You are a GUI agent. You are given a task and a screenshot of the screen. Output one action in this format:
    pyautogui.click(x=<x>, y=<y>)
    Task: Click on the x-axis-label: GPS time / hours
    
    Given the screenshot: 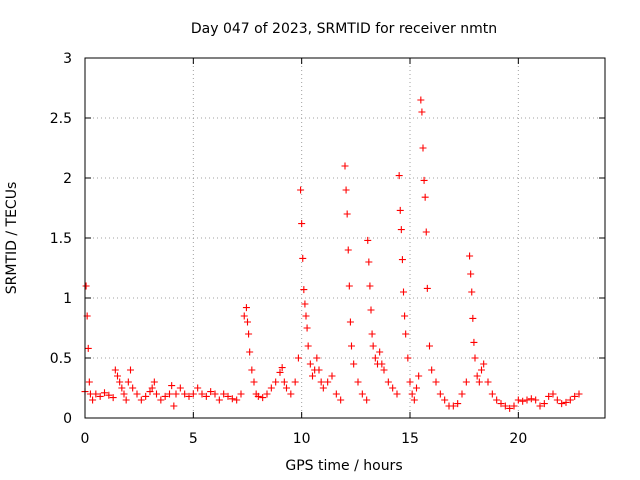 What is the action you would take?
    pyautogui.click(x=343, y=466)
    